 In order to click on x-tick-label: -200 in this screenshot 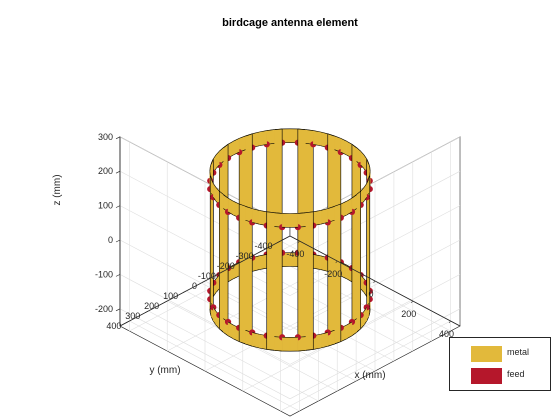, I will do `click(333, 274)`.